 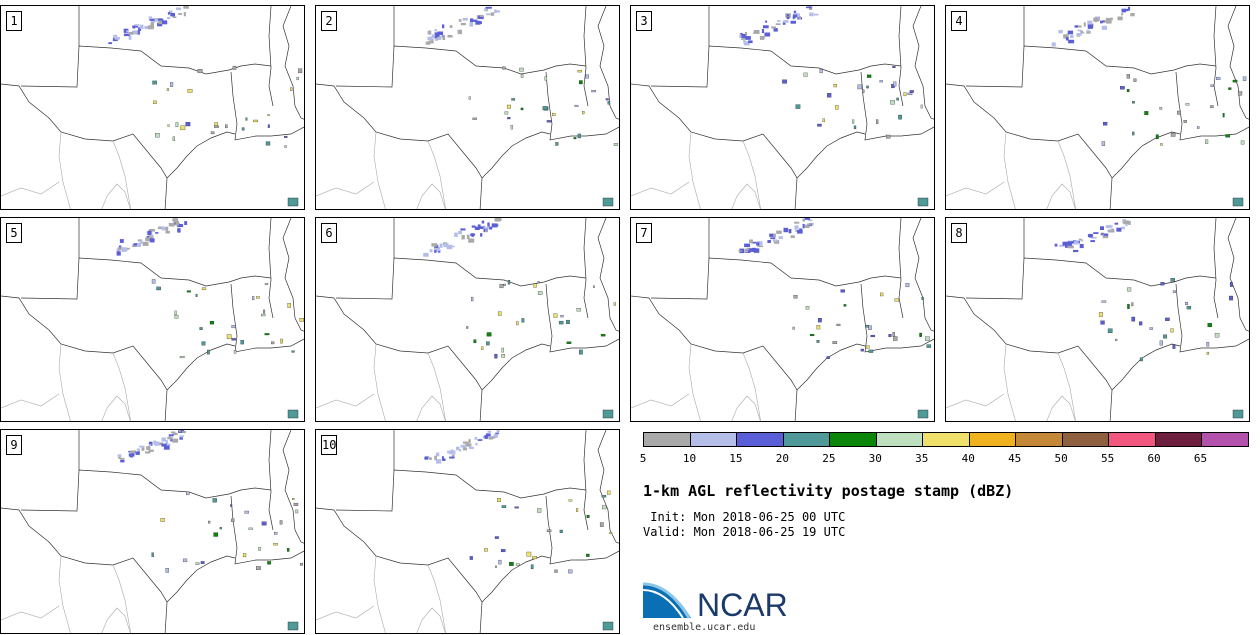 I want to click on colorbar-segment, so click(x=899, y=439).